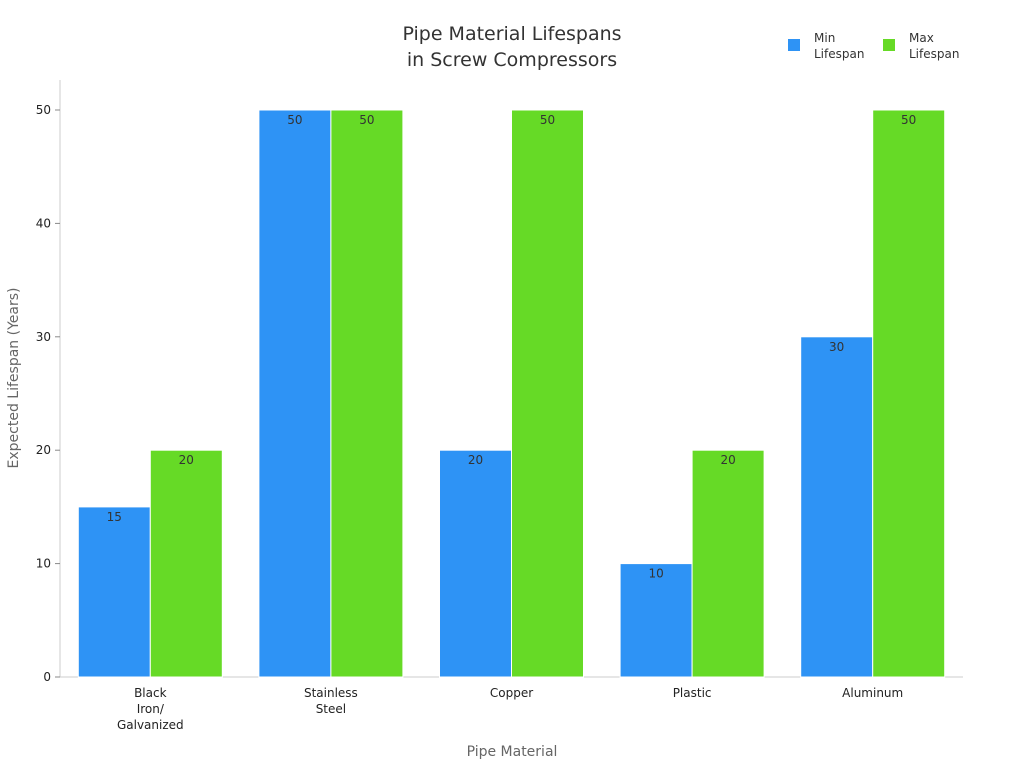 The width and height of the screenshot is (1024, 768). Describe the element at coordinates (151, 709) in the screenshot. I see `x-tick-label: Iron/` at that location.